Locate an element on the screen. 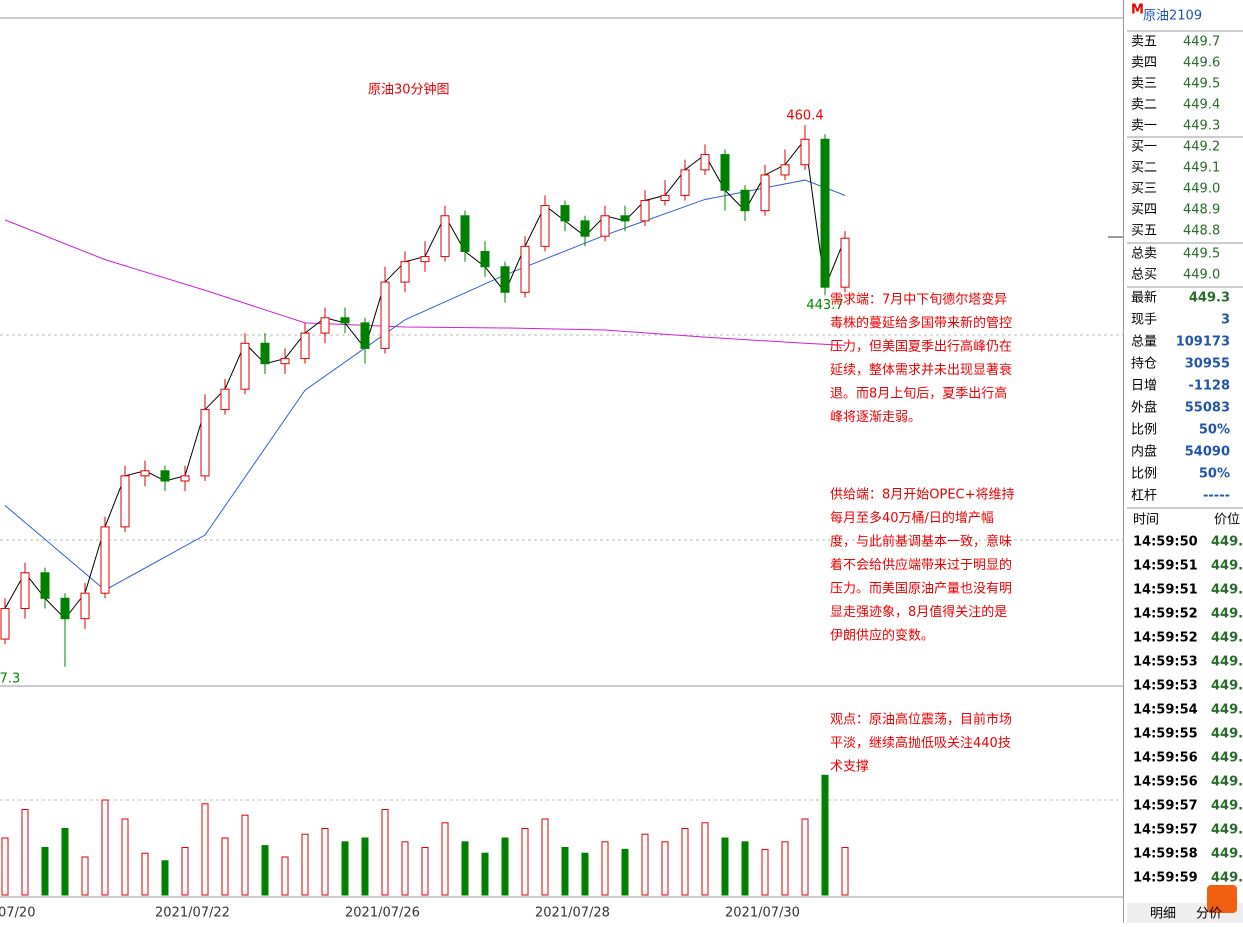 Image resolution: width=1243 pixels, height=927 pixels. book-price: 449.2 is located at coordinates (1201, 147).